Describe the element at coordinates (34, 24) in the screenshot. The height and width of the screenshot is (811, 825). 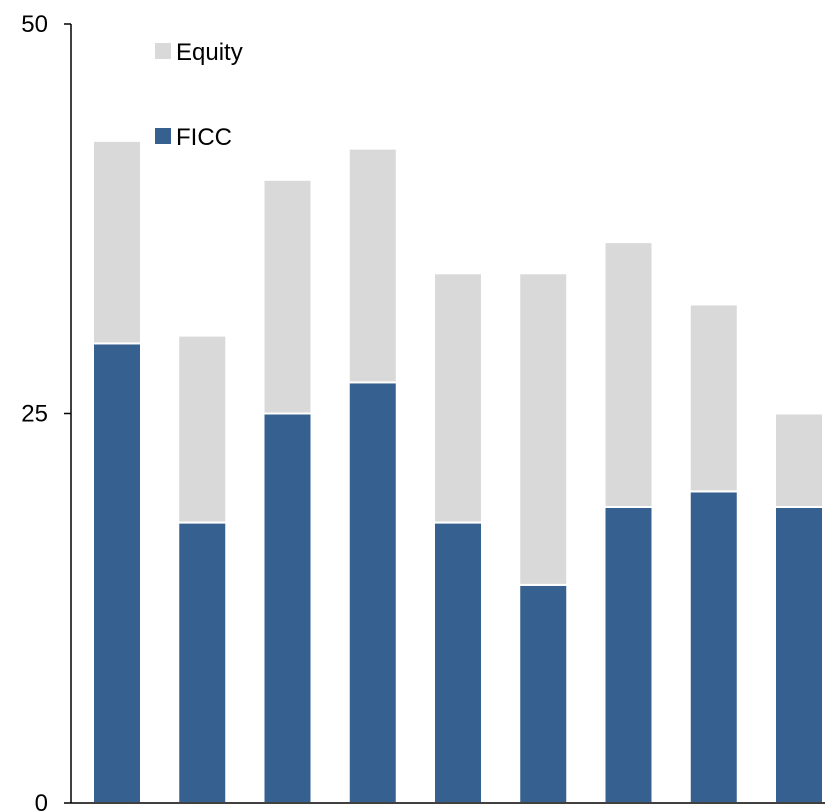
I see `y-tick-label-50: 50` at that location.